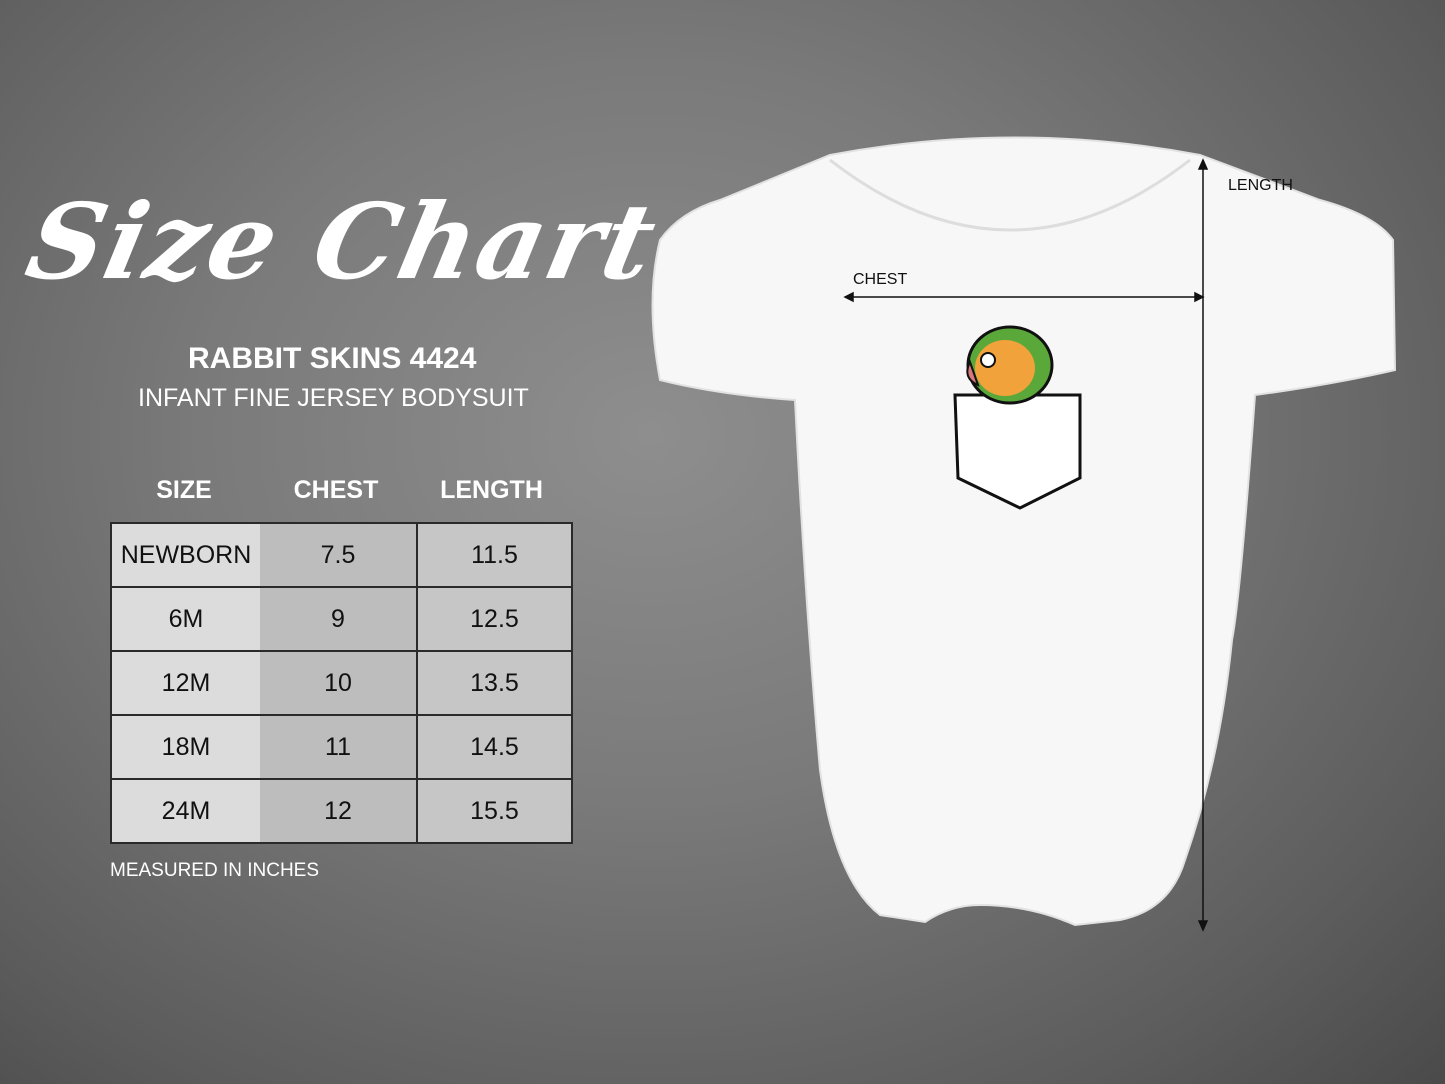 The height and width of the screenshot is (1084, 1445). Describe the element at coordinates (494, 619) in the screenshot. I see `cell-length: 12.5` at that location.